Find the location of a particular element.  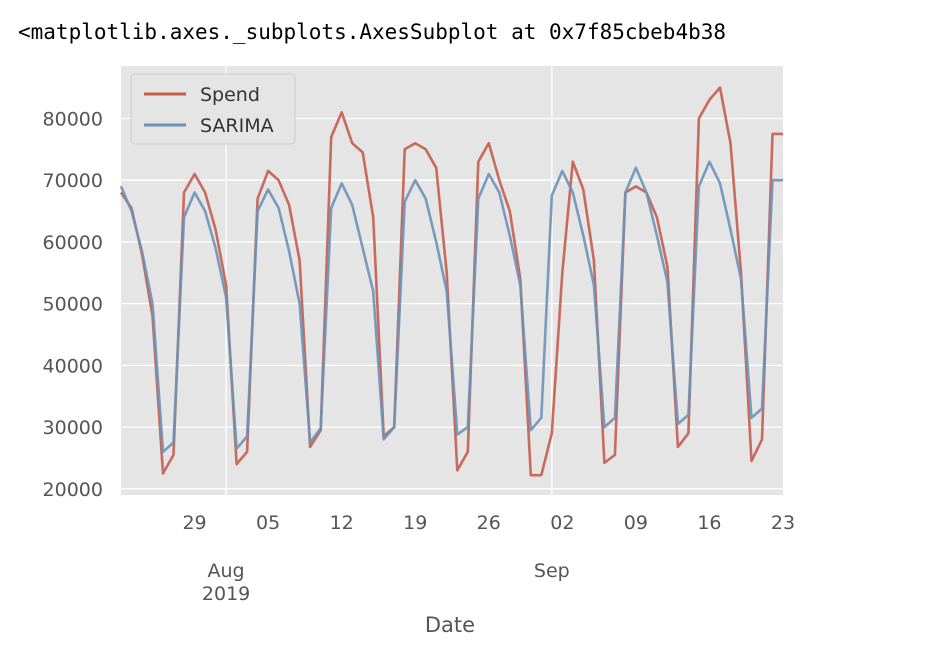

y-tick-label: 70000 is located at coordinates (73, 181).